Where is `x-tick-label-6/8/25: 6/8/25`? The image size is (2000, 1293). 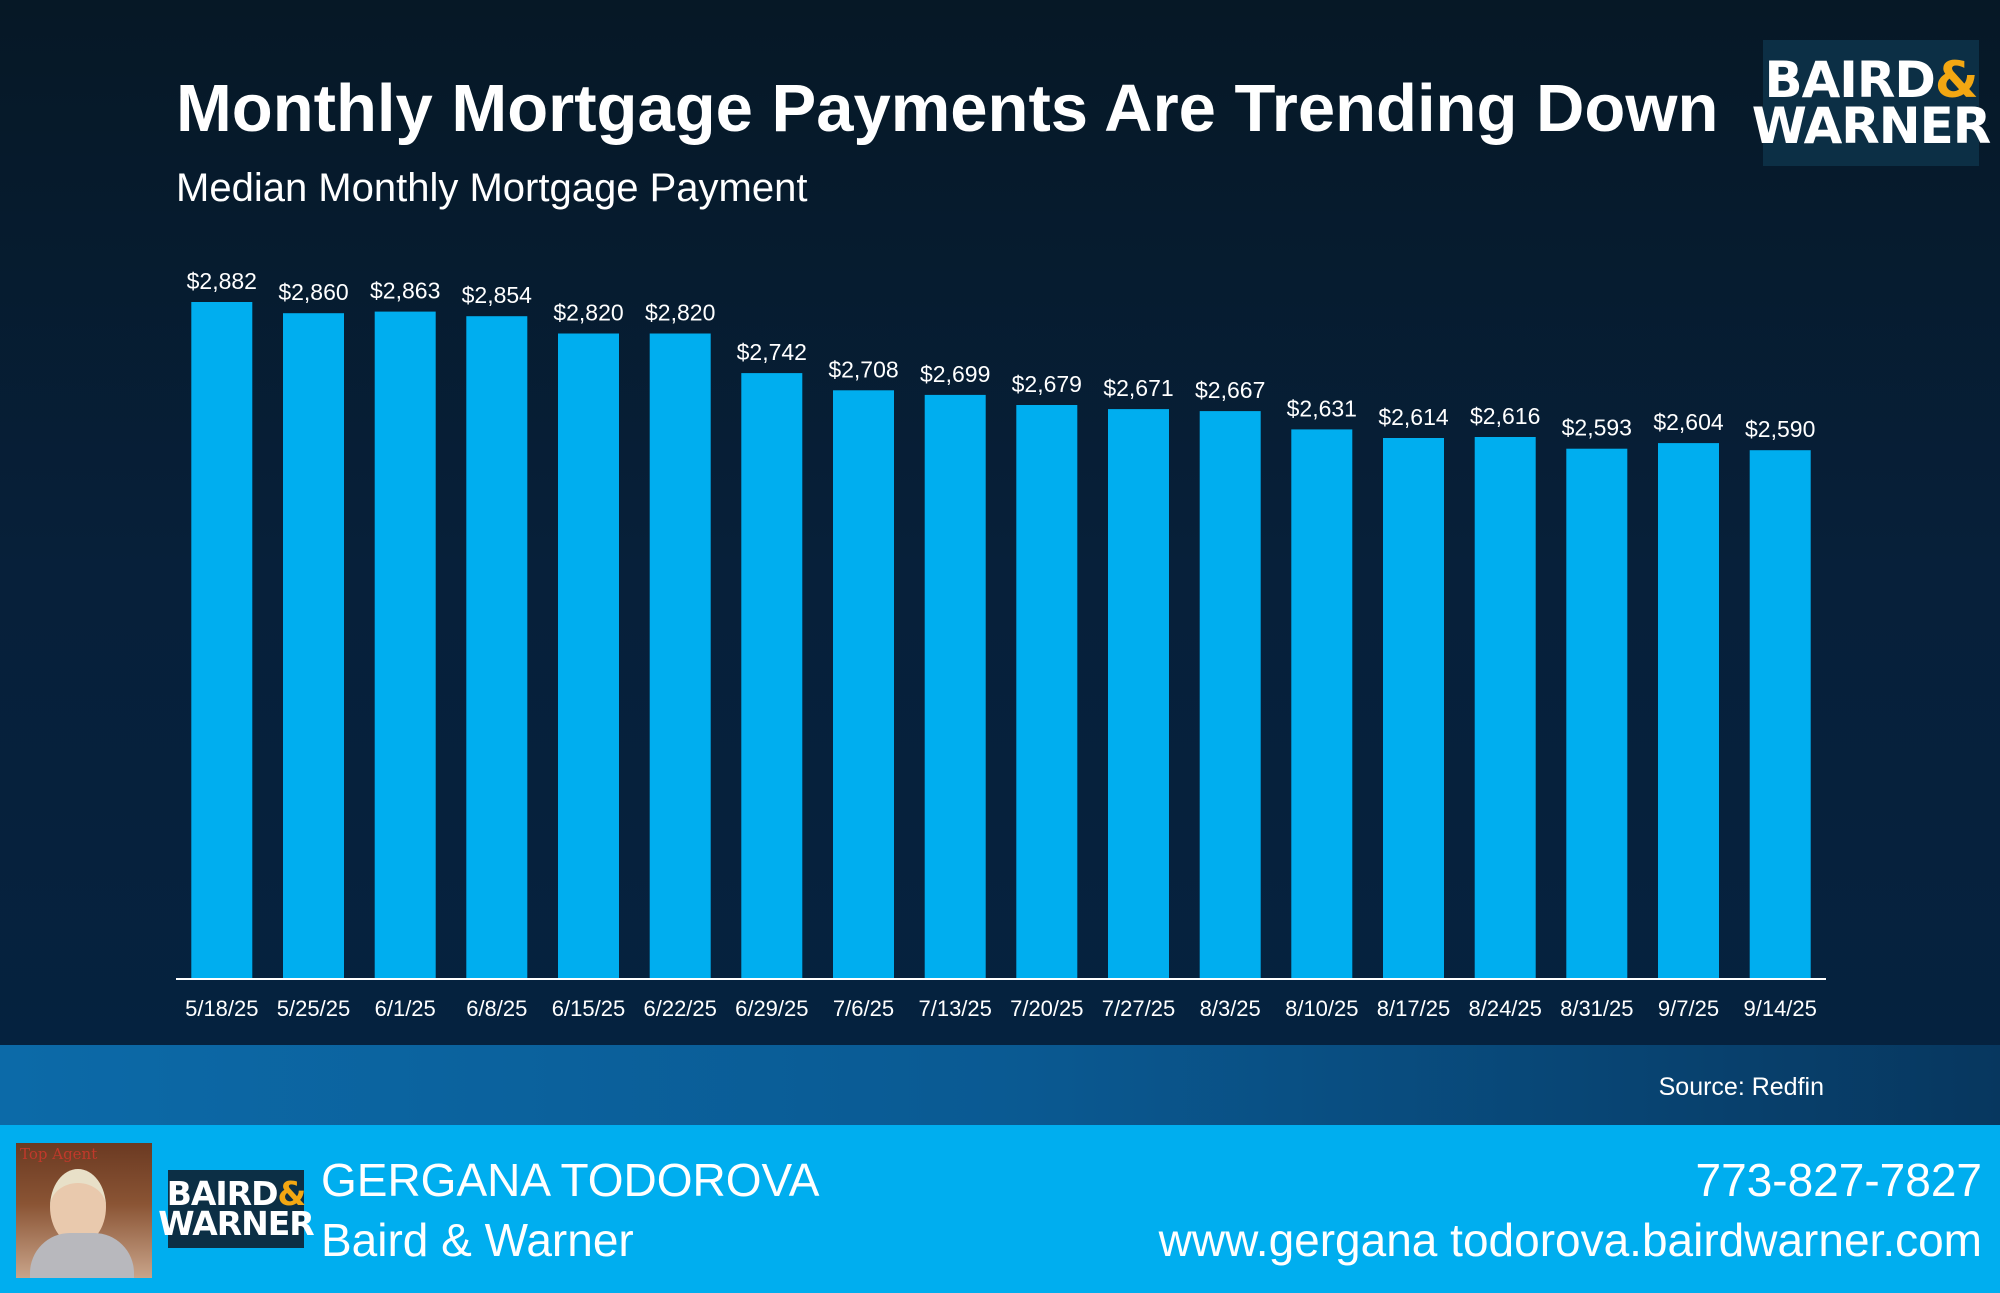
x-tick-label-6/8/25: 6/8/25 is located at coordinates (496, 1008).